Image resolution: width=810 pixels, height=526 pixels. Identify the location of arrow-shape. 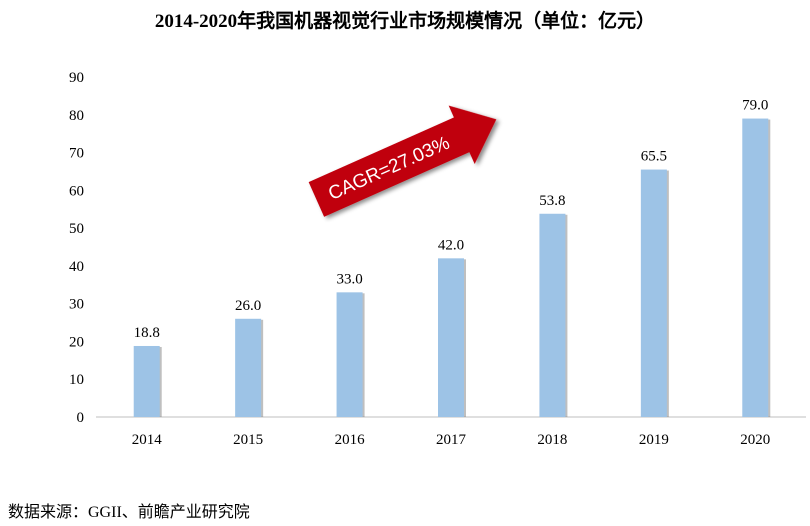
(402, 161).